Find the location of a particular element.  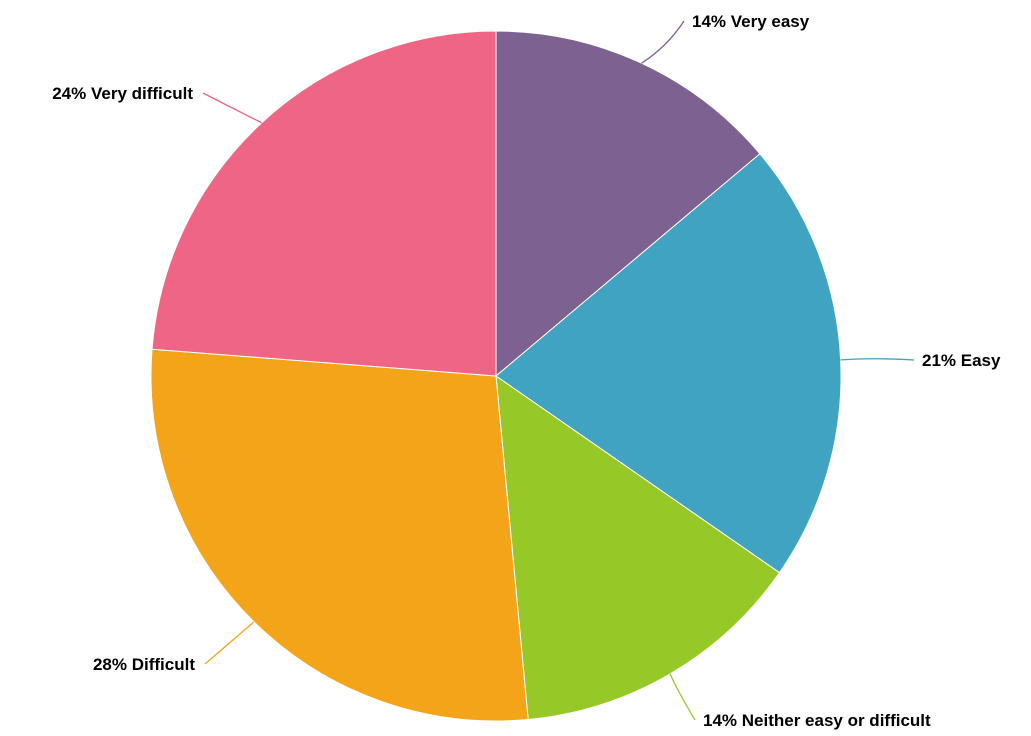

slice-label-neither-easy-or-difficult: 14% Neither easy or difficult is located at coordinates (817, 720).